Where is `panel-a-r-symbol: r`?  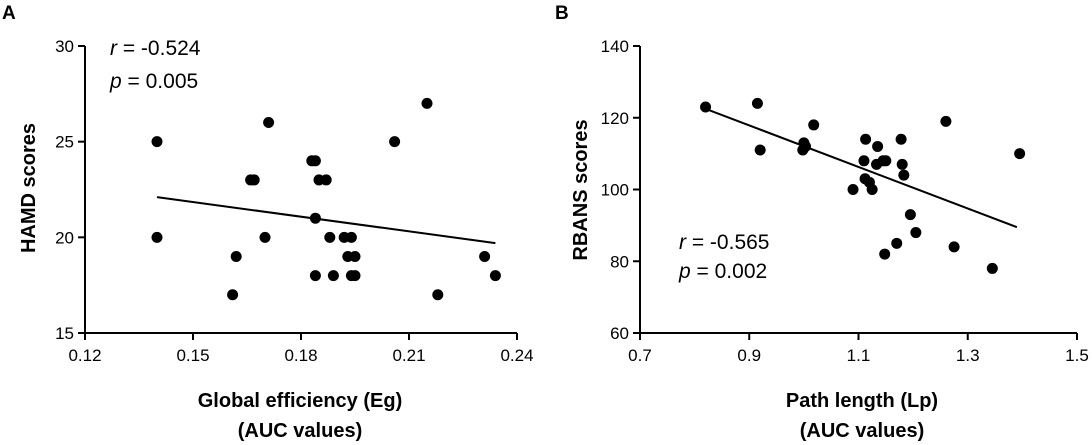 panel-a-r-symbol: r is located at coordinates (114, 48).